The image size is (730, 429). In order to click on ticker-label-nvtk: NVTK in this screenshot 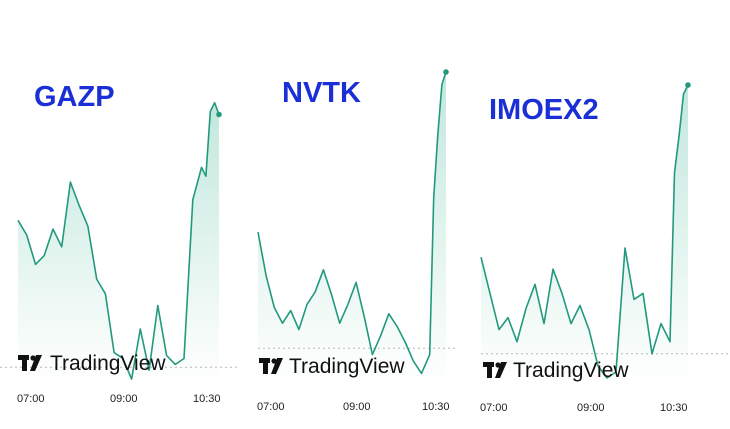, I will do `click(321, 93)`.